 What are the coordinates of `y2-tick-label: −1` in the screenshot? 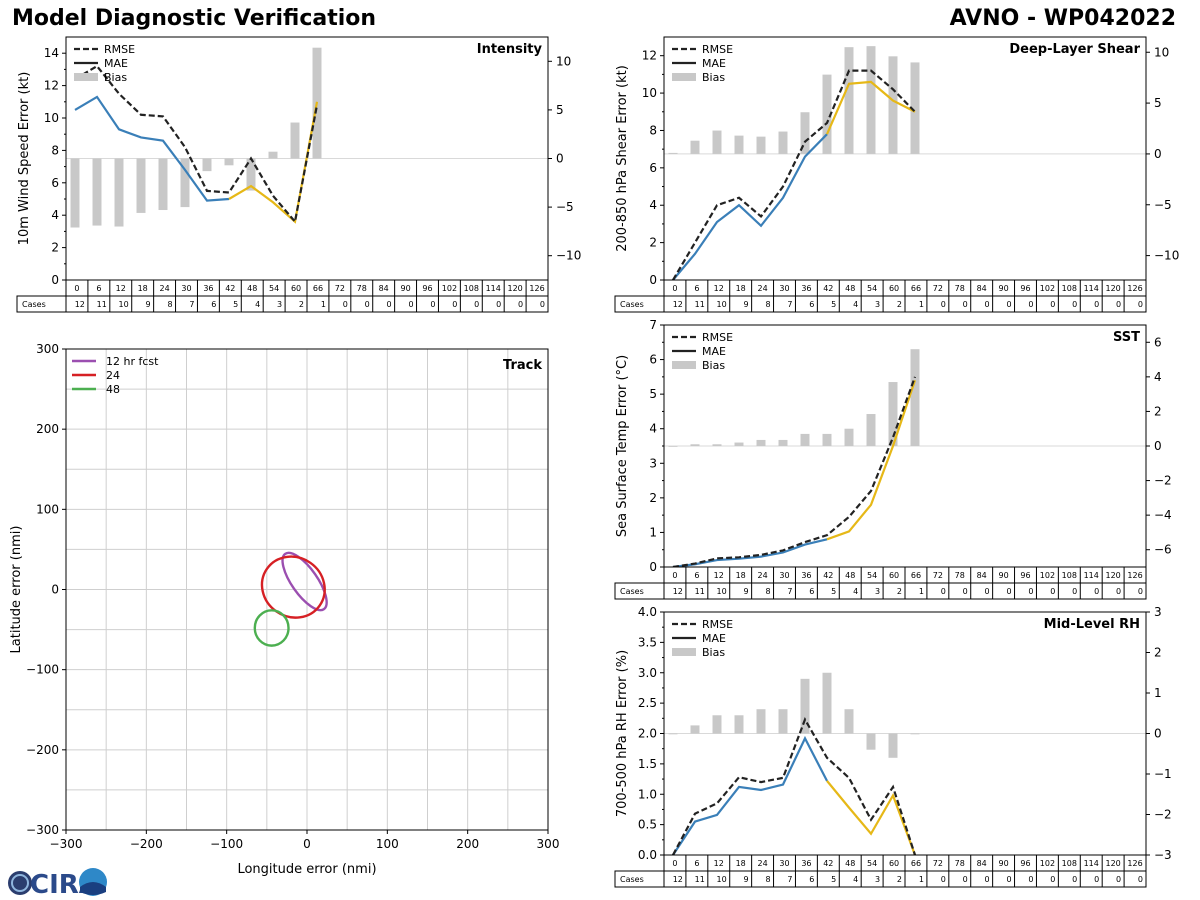 It's located at (1163, 774).